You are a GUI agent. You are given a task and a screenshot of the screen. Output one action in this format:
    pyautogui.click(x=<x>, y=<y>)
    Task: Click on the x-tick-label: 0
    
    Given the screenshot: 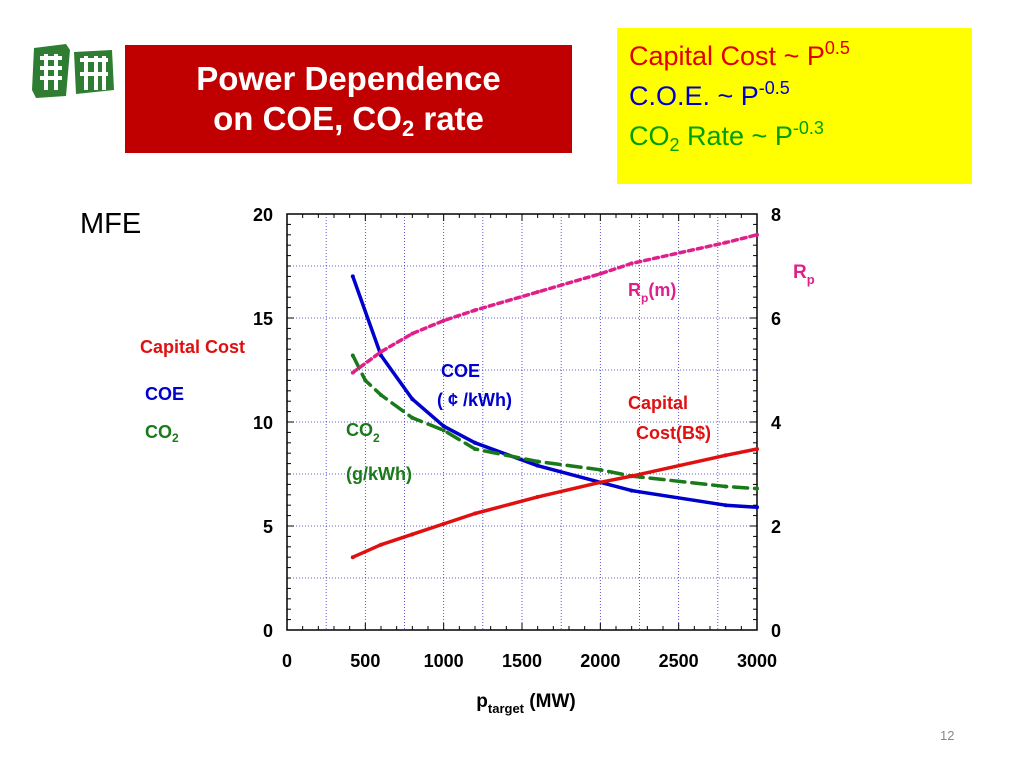 What is the action you would take?
    pyautogui.click(x=287, y=661)
    